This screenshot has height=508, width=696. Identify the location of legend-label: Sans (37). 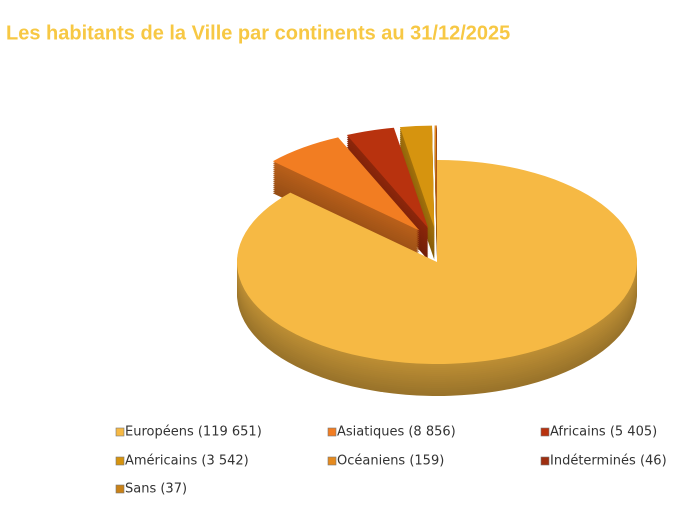
(156, 489).